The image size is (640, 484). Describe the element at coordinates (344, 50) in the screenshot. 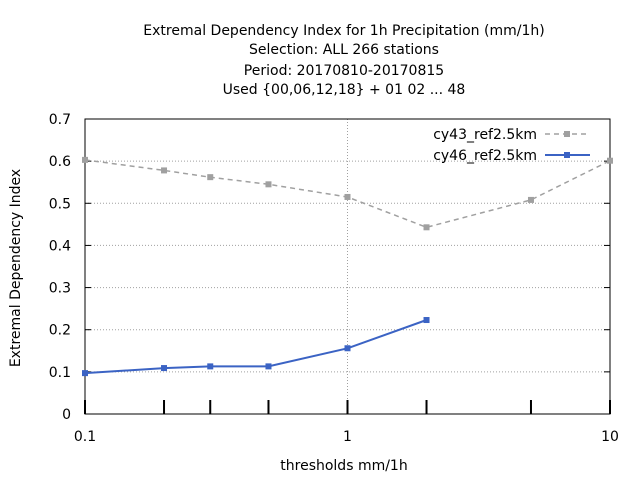

I see `title-line-2: Selection: ALL 266 stations` at that location.